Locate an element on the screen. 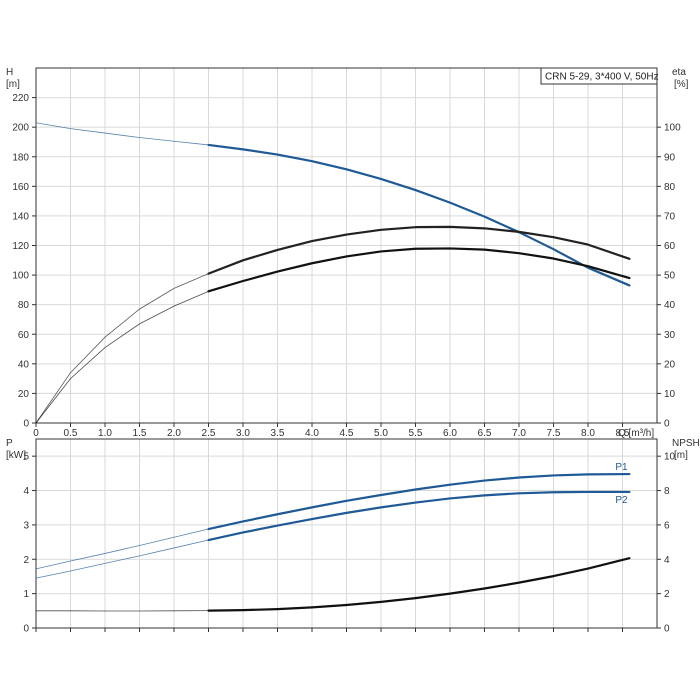 The image size is (700, 700). y-left-axis-title: H is located at coordinates (9, 72).